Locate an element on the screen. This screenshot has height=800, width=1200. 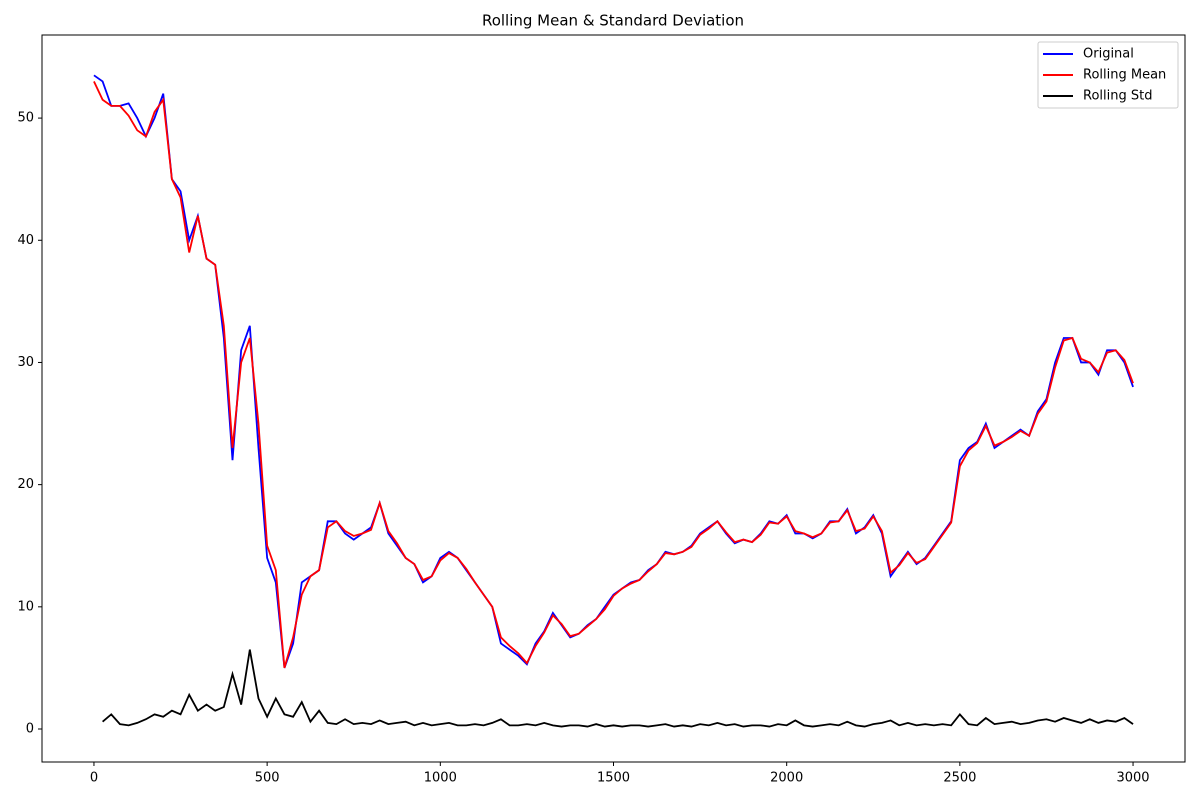
chart-title: Rolling Mean & Standard Deviation is located at coordinates (613, 21).